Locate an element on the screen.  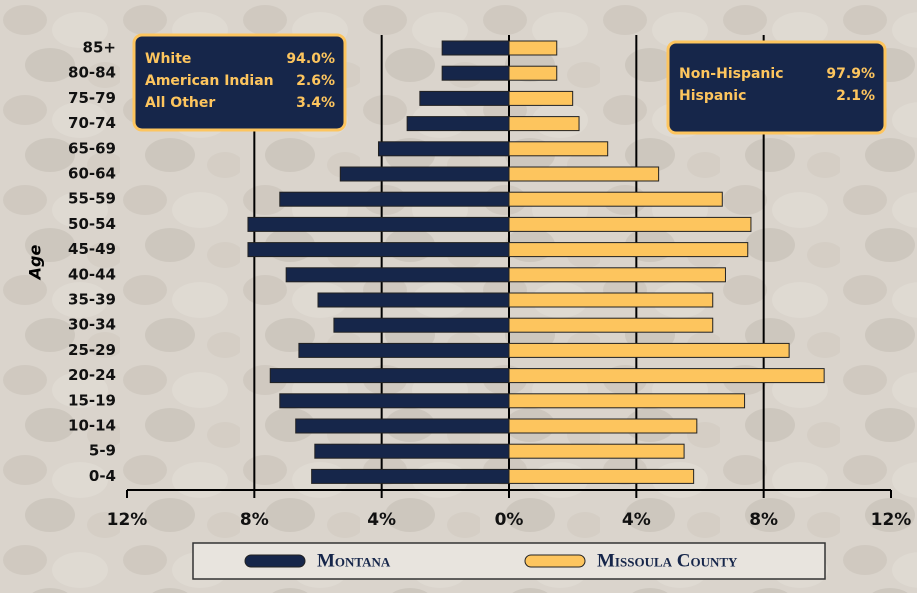
y-tick-label: 35-39 is located at coordinates (92, 300).